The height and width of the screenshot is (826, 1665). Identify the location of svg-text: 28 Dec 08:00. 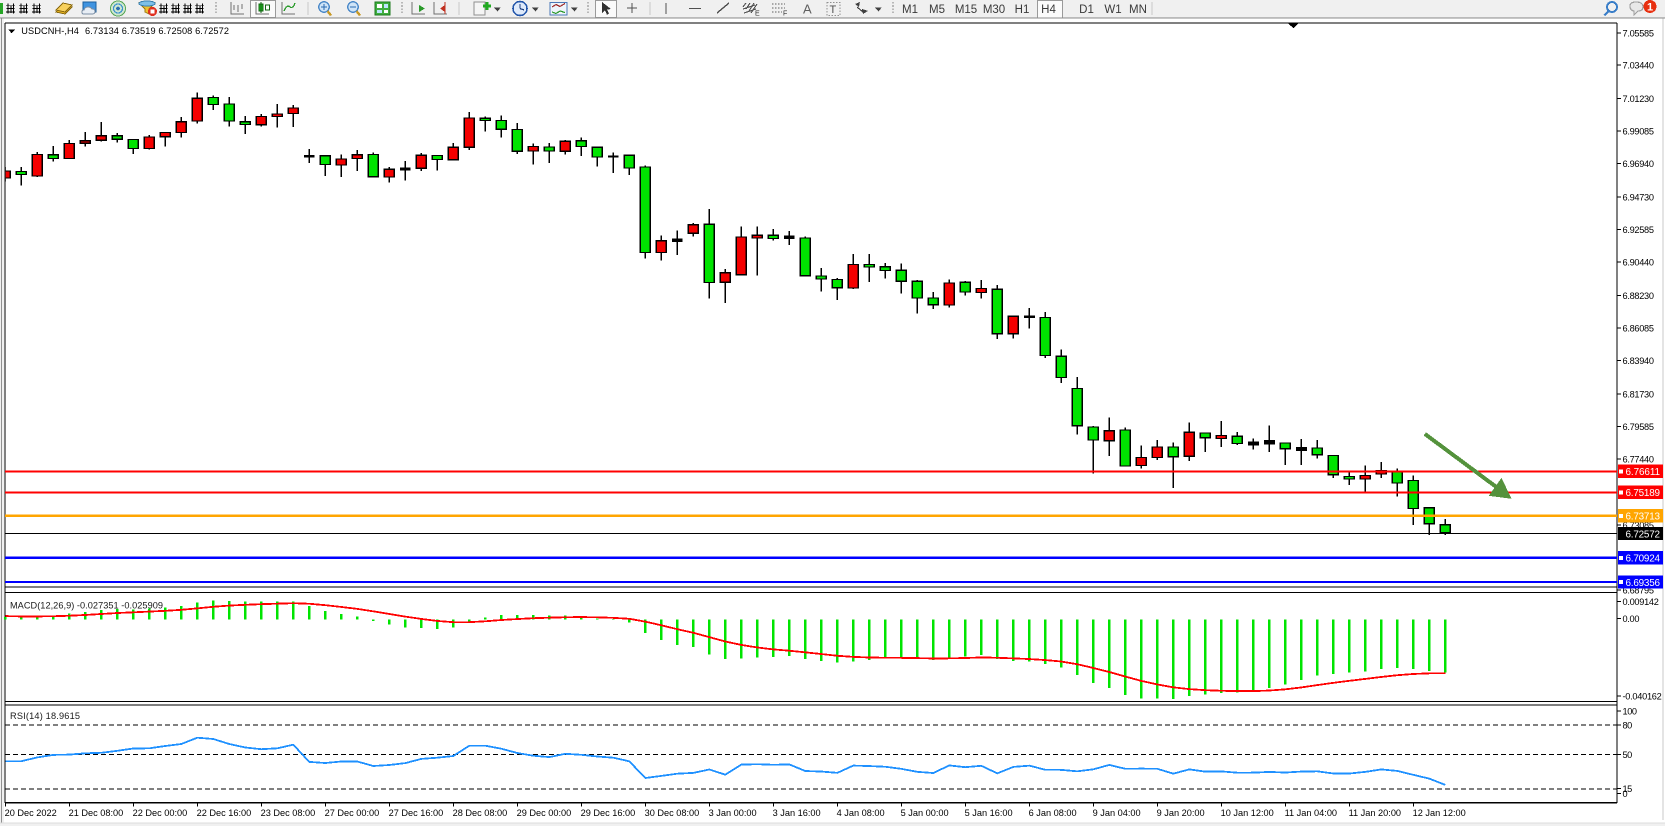
(480, 813).